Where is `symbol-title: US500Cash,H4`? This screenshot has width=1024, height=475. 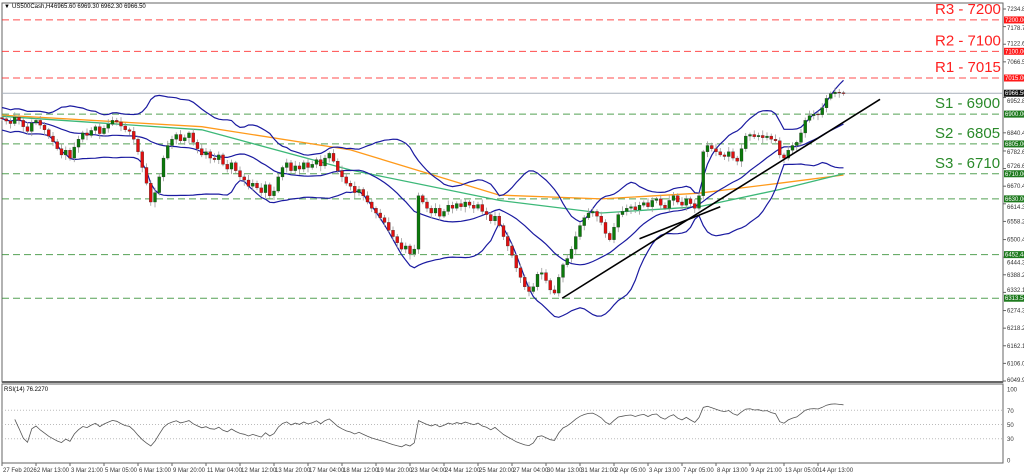 symbol-title: US500Cash,H4 is located at coordinates (33, 7).